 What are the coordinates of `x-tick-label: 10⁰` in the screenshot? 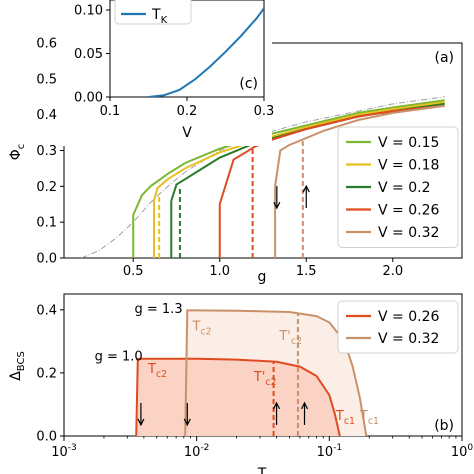 It's located at (462, 451).